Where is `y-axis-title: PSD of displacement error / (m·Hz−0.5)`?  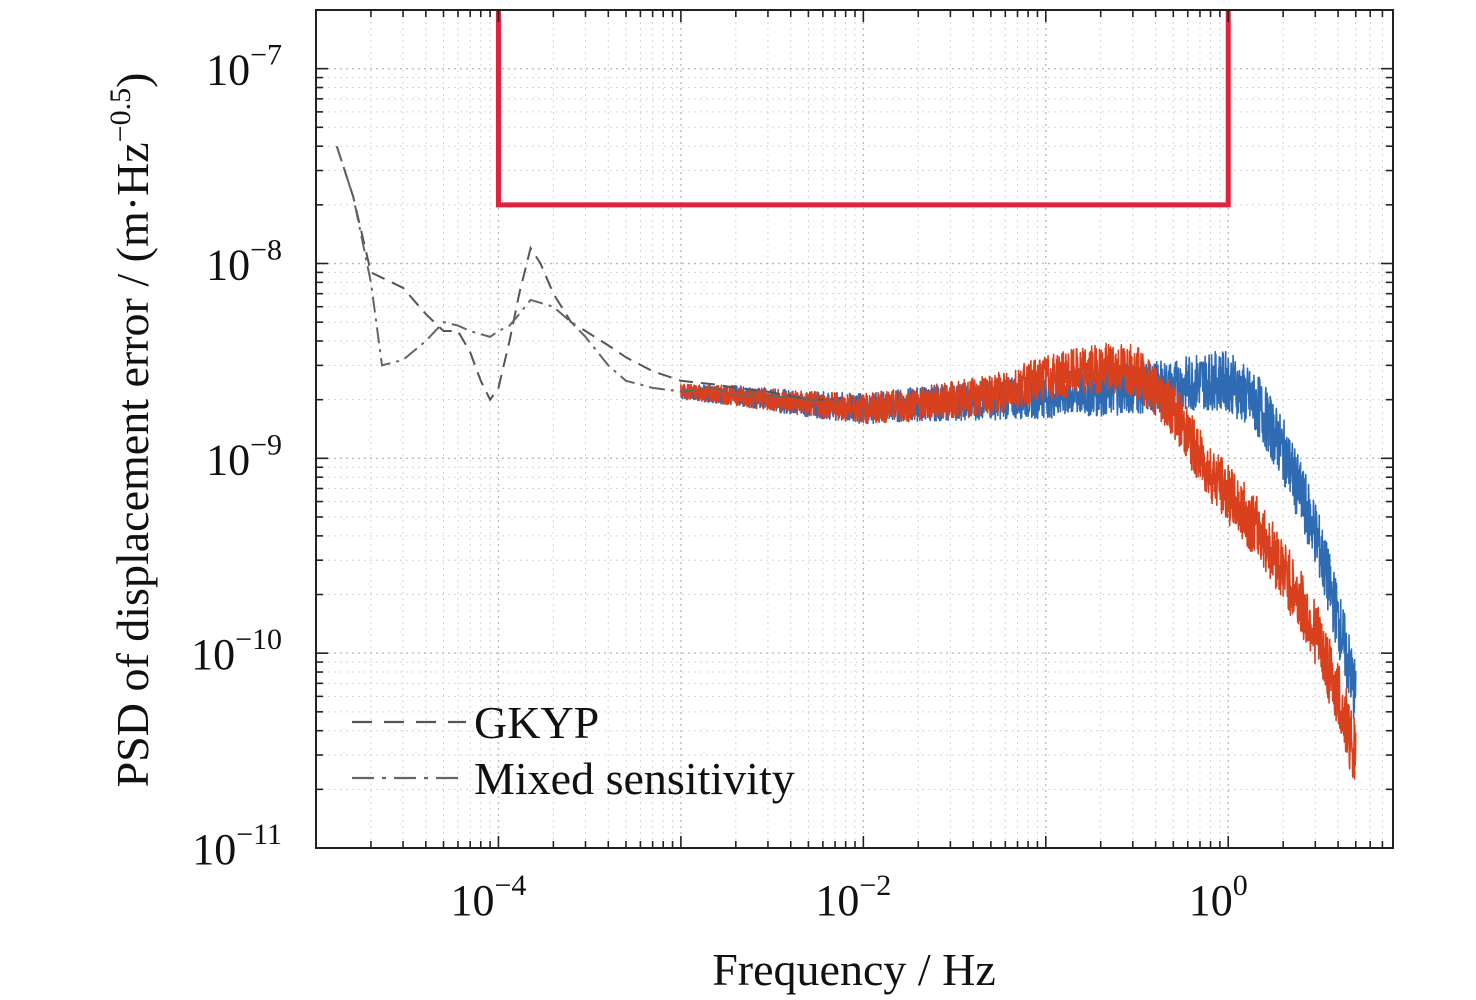 y-axis-title: PSD of displacement error / (m·Hz−0.5) is located at coordinates (131, 430).